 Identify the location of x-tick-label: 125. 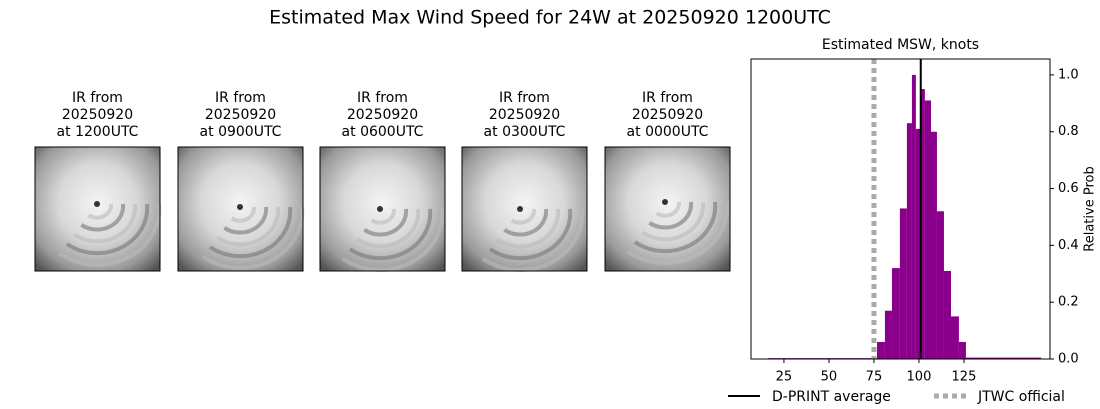
(964, 377).